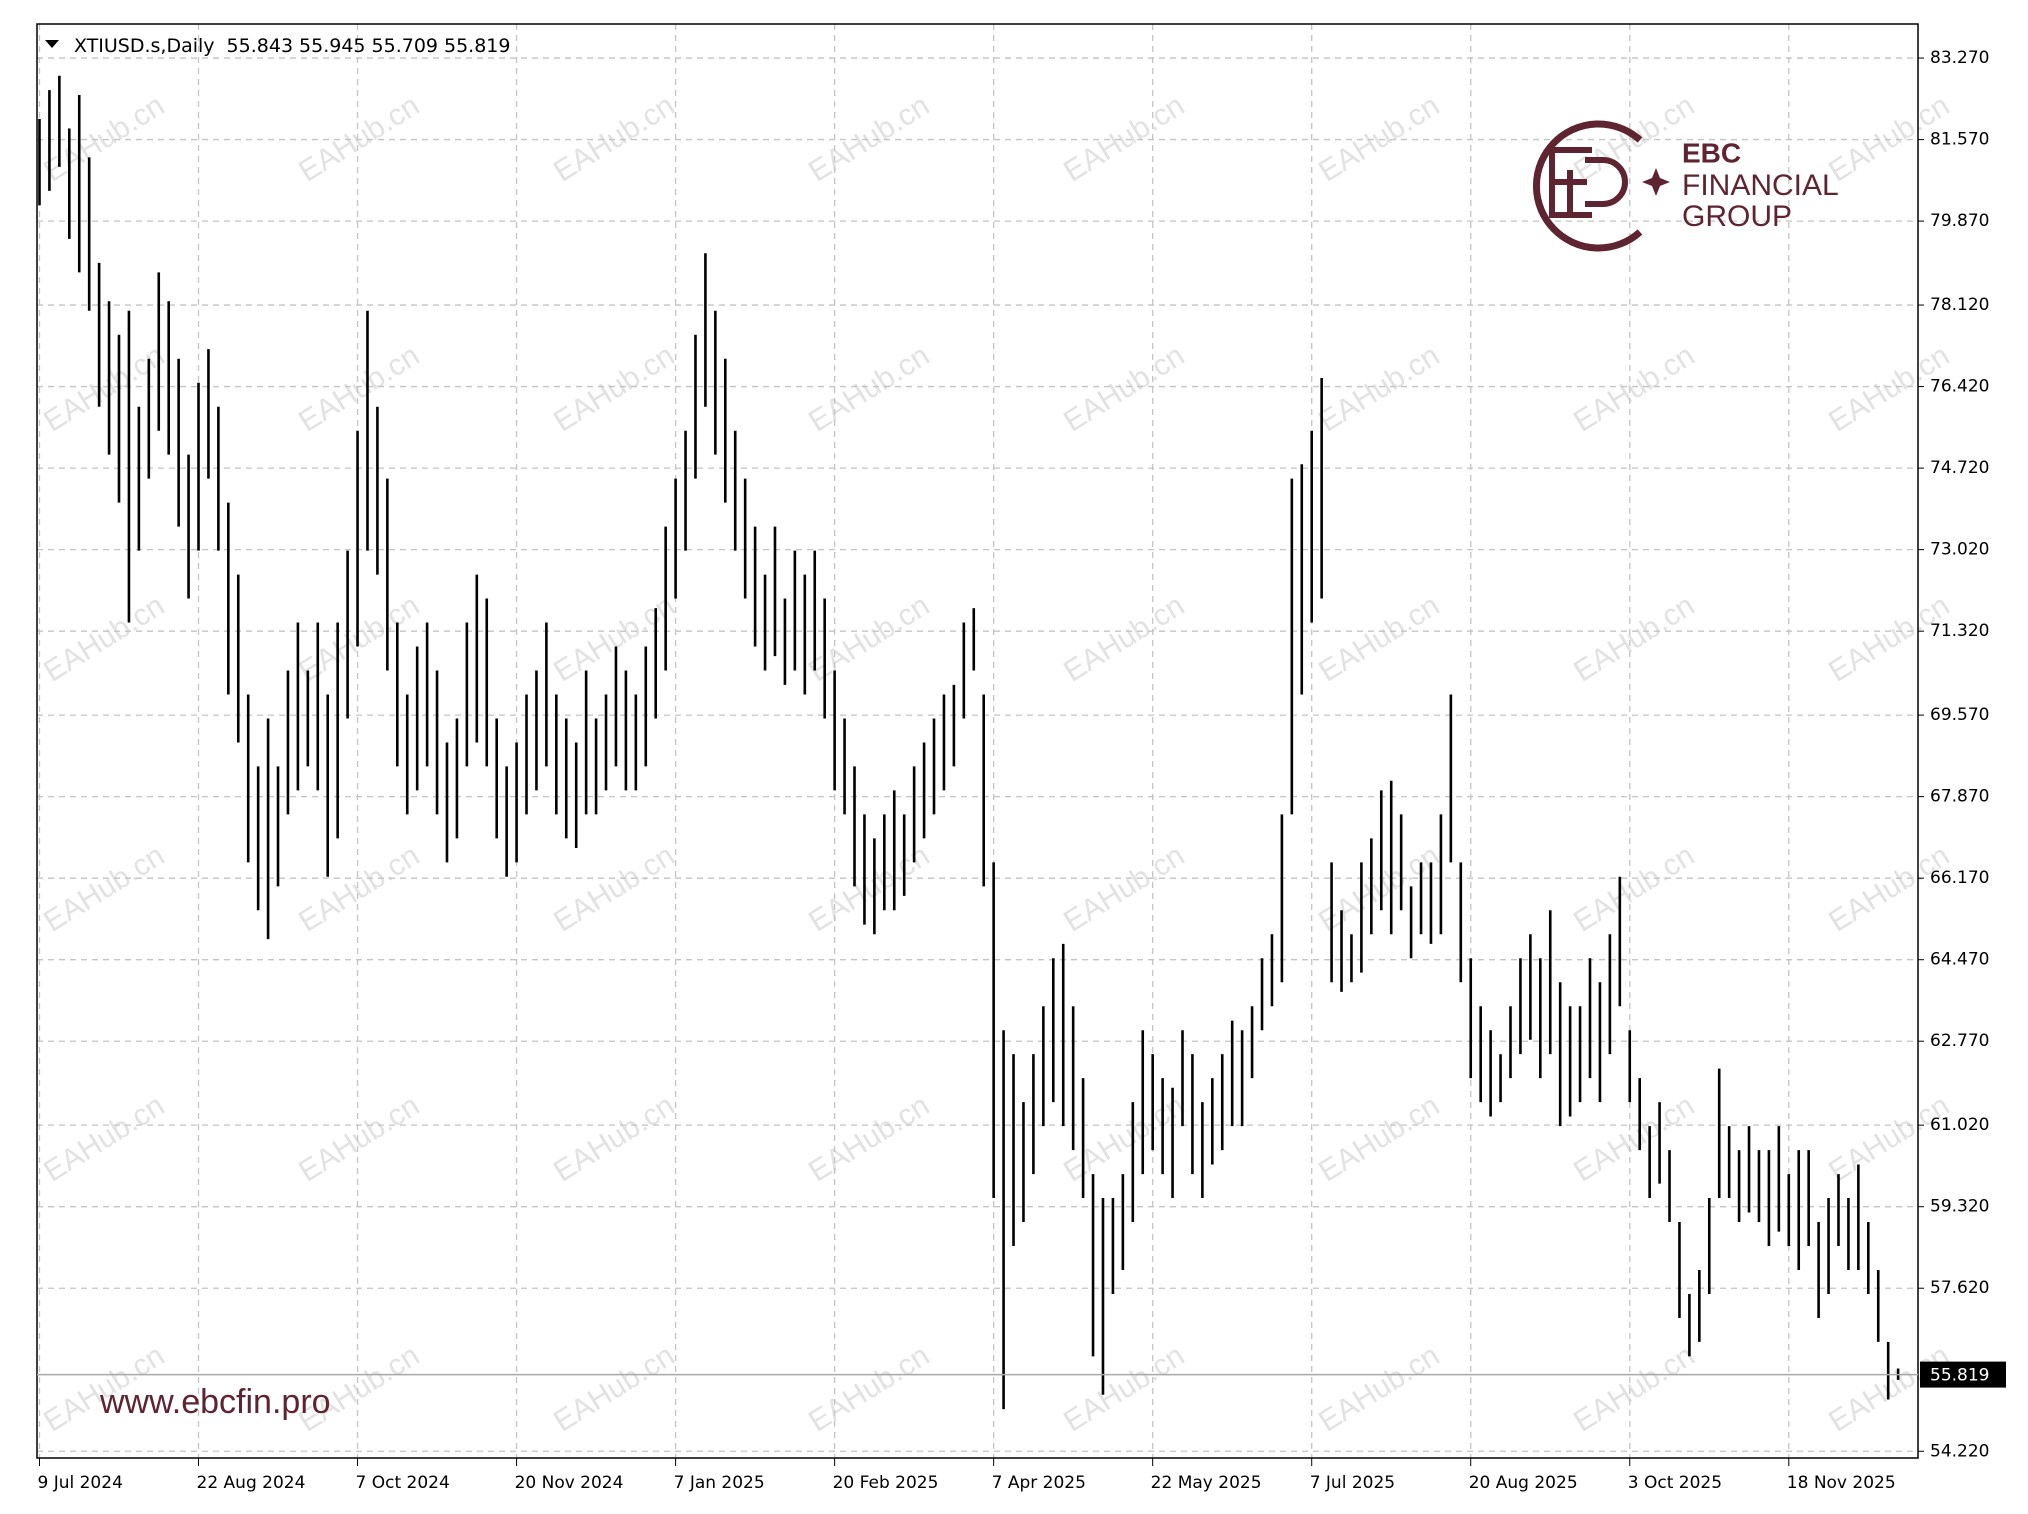 The height and width of the screenshot is (1514, 2028). Describe the element at coordinates (251, 1483) in the screenshot. I see `x-tick-label: 22 Aug 2024` at that location.